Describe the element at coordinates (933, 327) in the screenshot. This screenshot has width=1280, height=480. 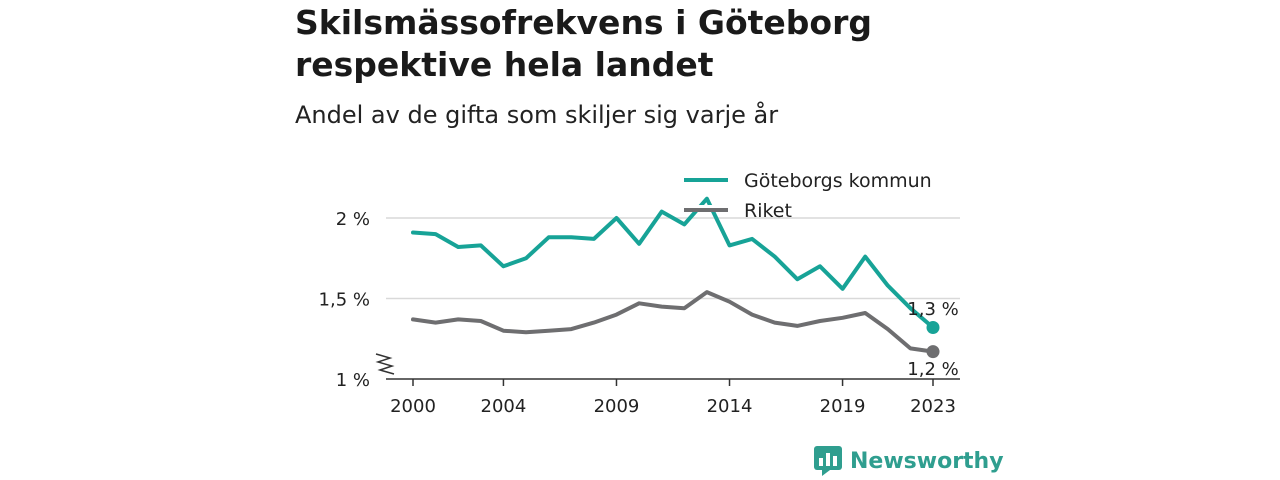
I see `end-point-goteborg` at that location.